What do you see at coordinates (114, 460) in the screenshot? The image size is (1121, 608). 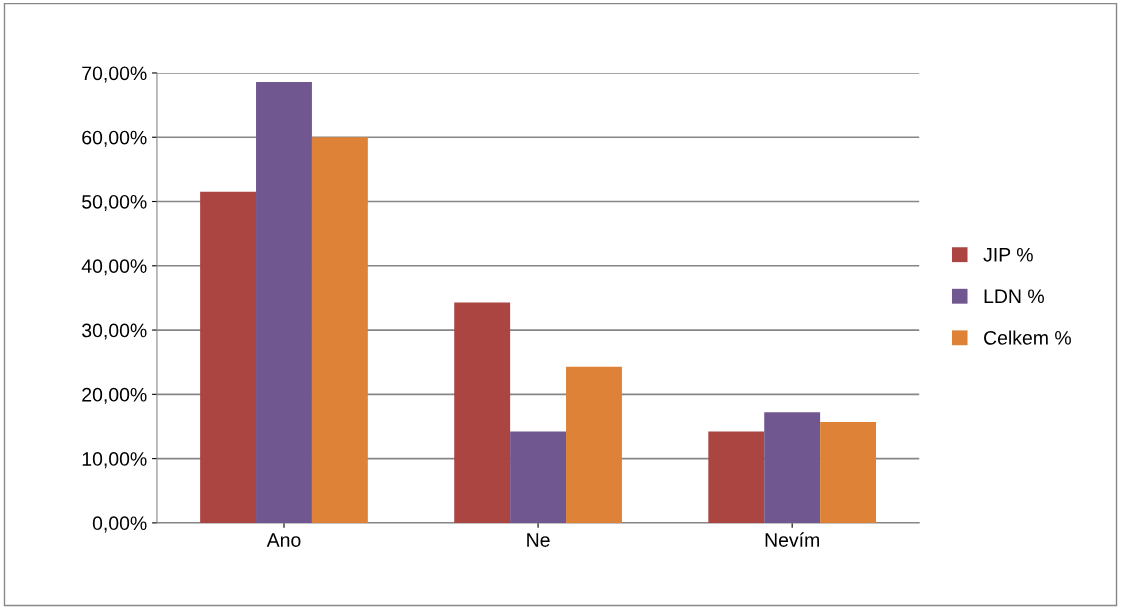 I see `y-tick-label: 10,00%` at bounding box center [114, 460].